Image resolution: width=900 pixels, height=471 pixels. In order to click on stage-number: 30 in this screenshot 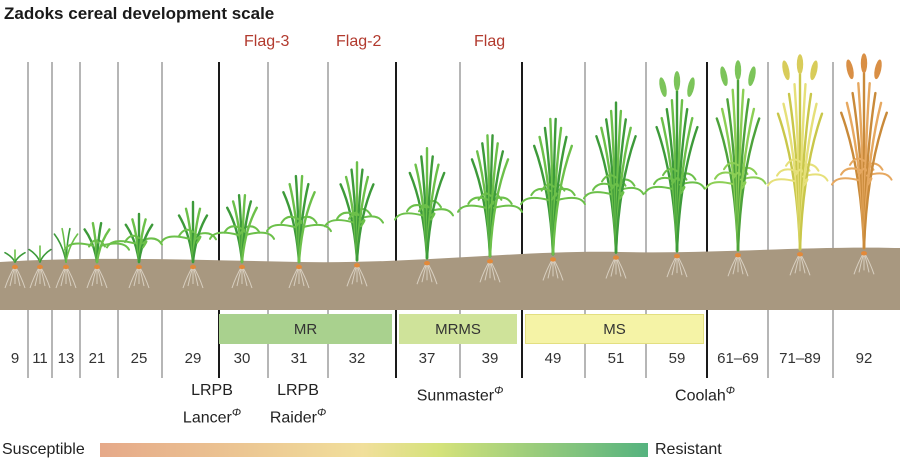, I will do `click(242, 358)`.